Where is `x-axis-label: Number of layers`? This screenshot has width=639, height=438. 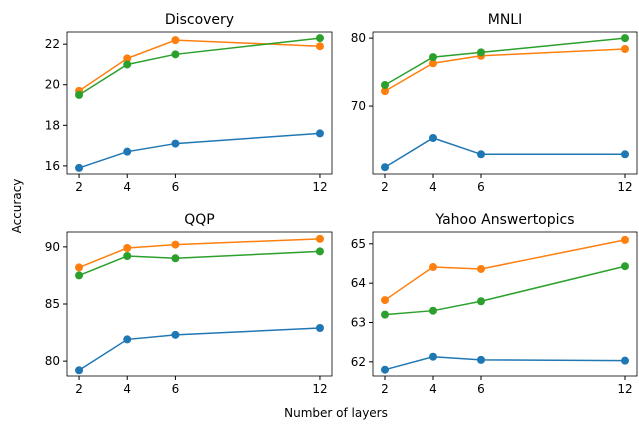 x-axis-label: Number of layers is located at coordinates (336, 413).